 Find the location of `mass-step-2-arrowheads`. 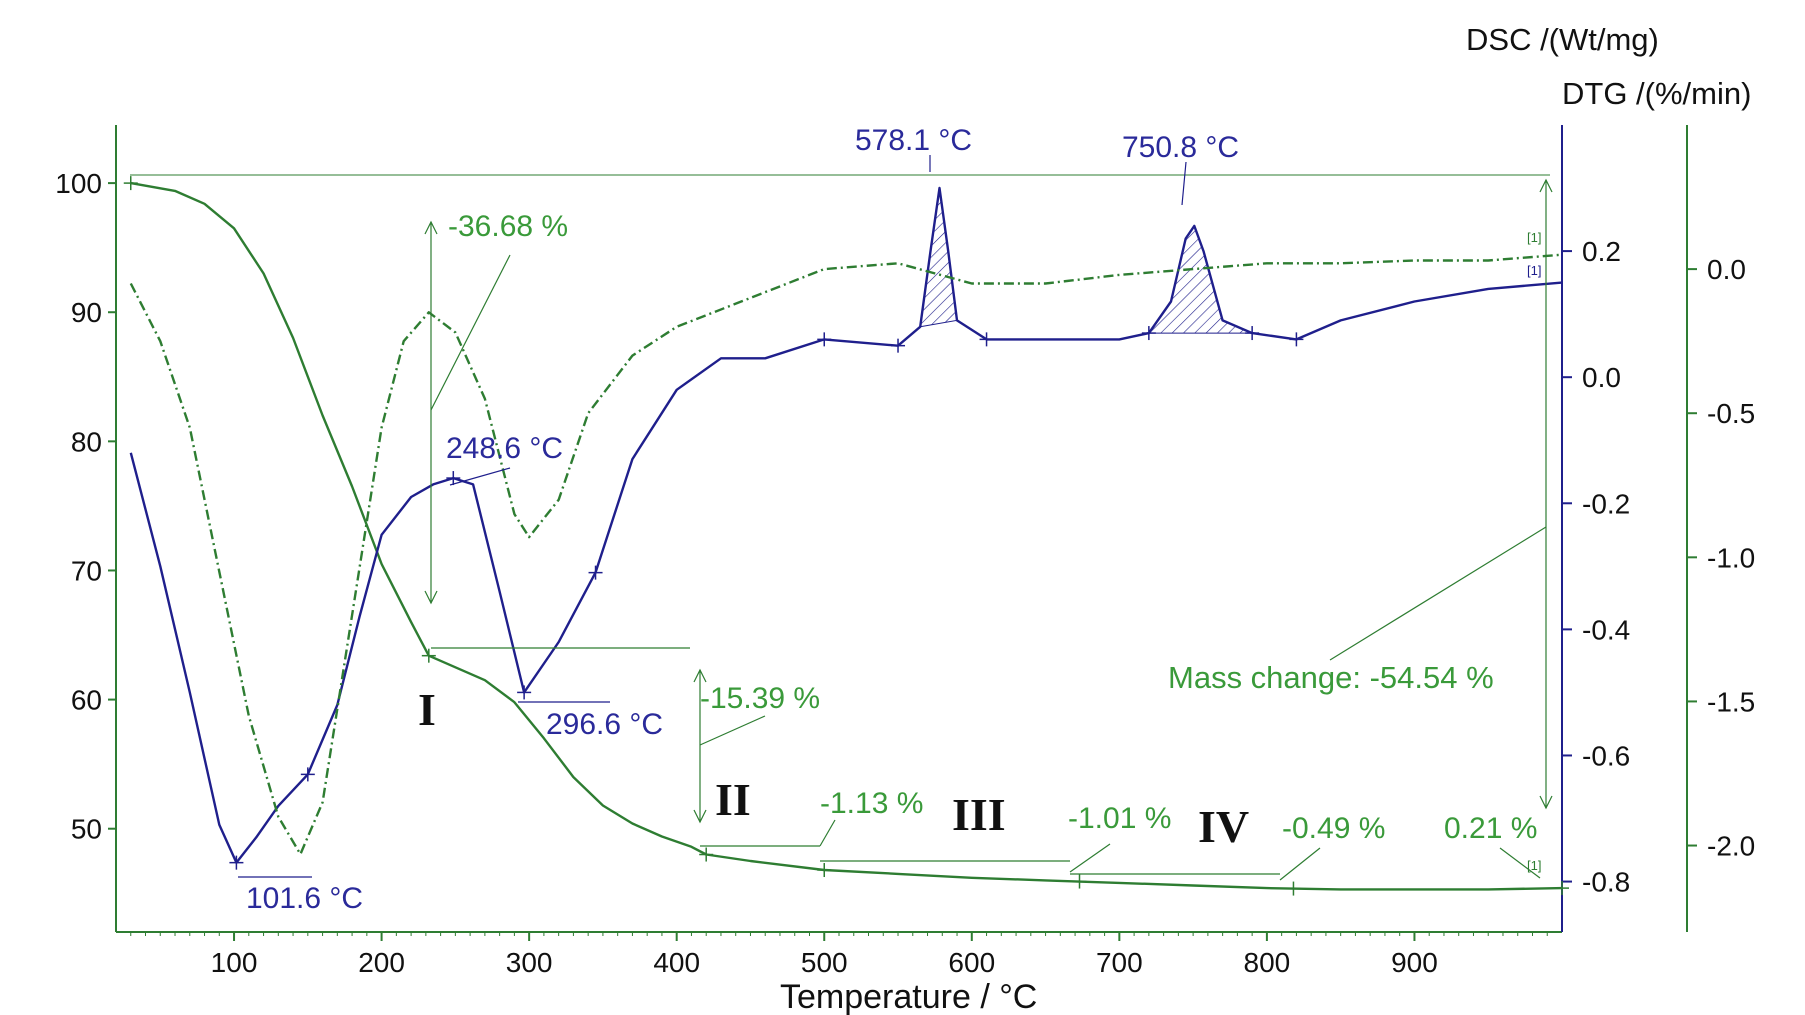

mass-step-2-arrowheads is located at coordinates (700, 746).